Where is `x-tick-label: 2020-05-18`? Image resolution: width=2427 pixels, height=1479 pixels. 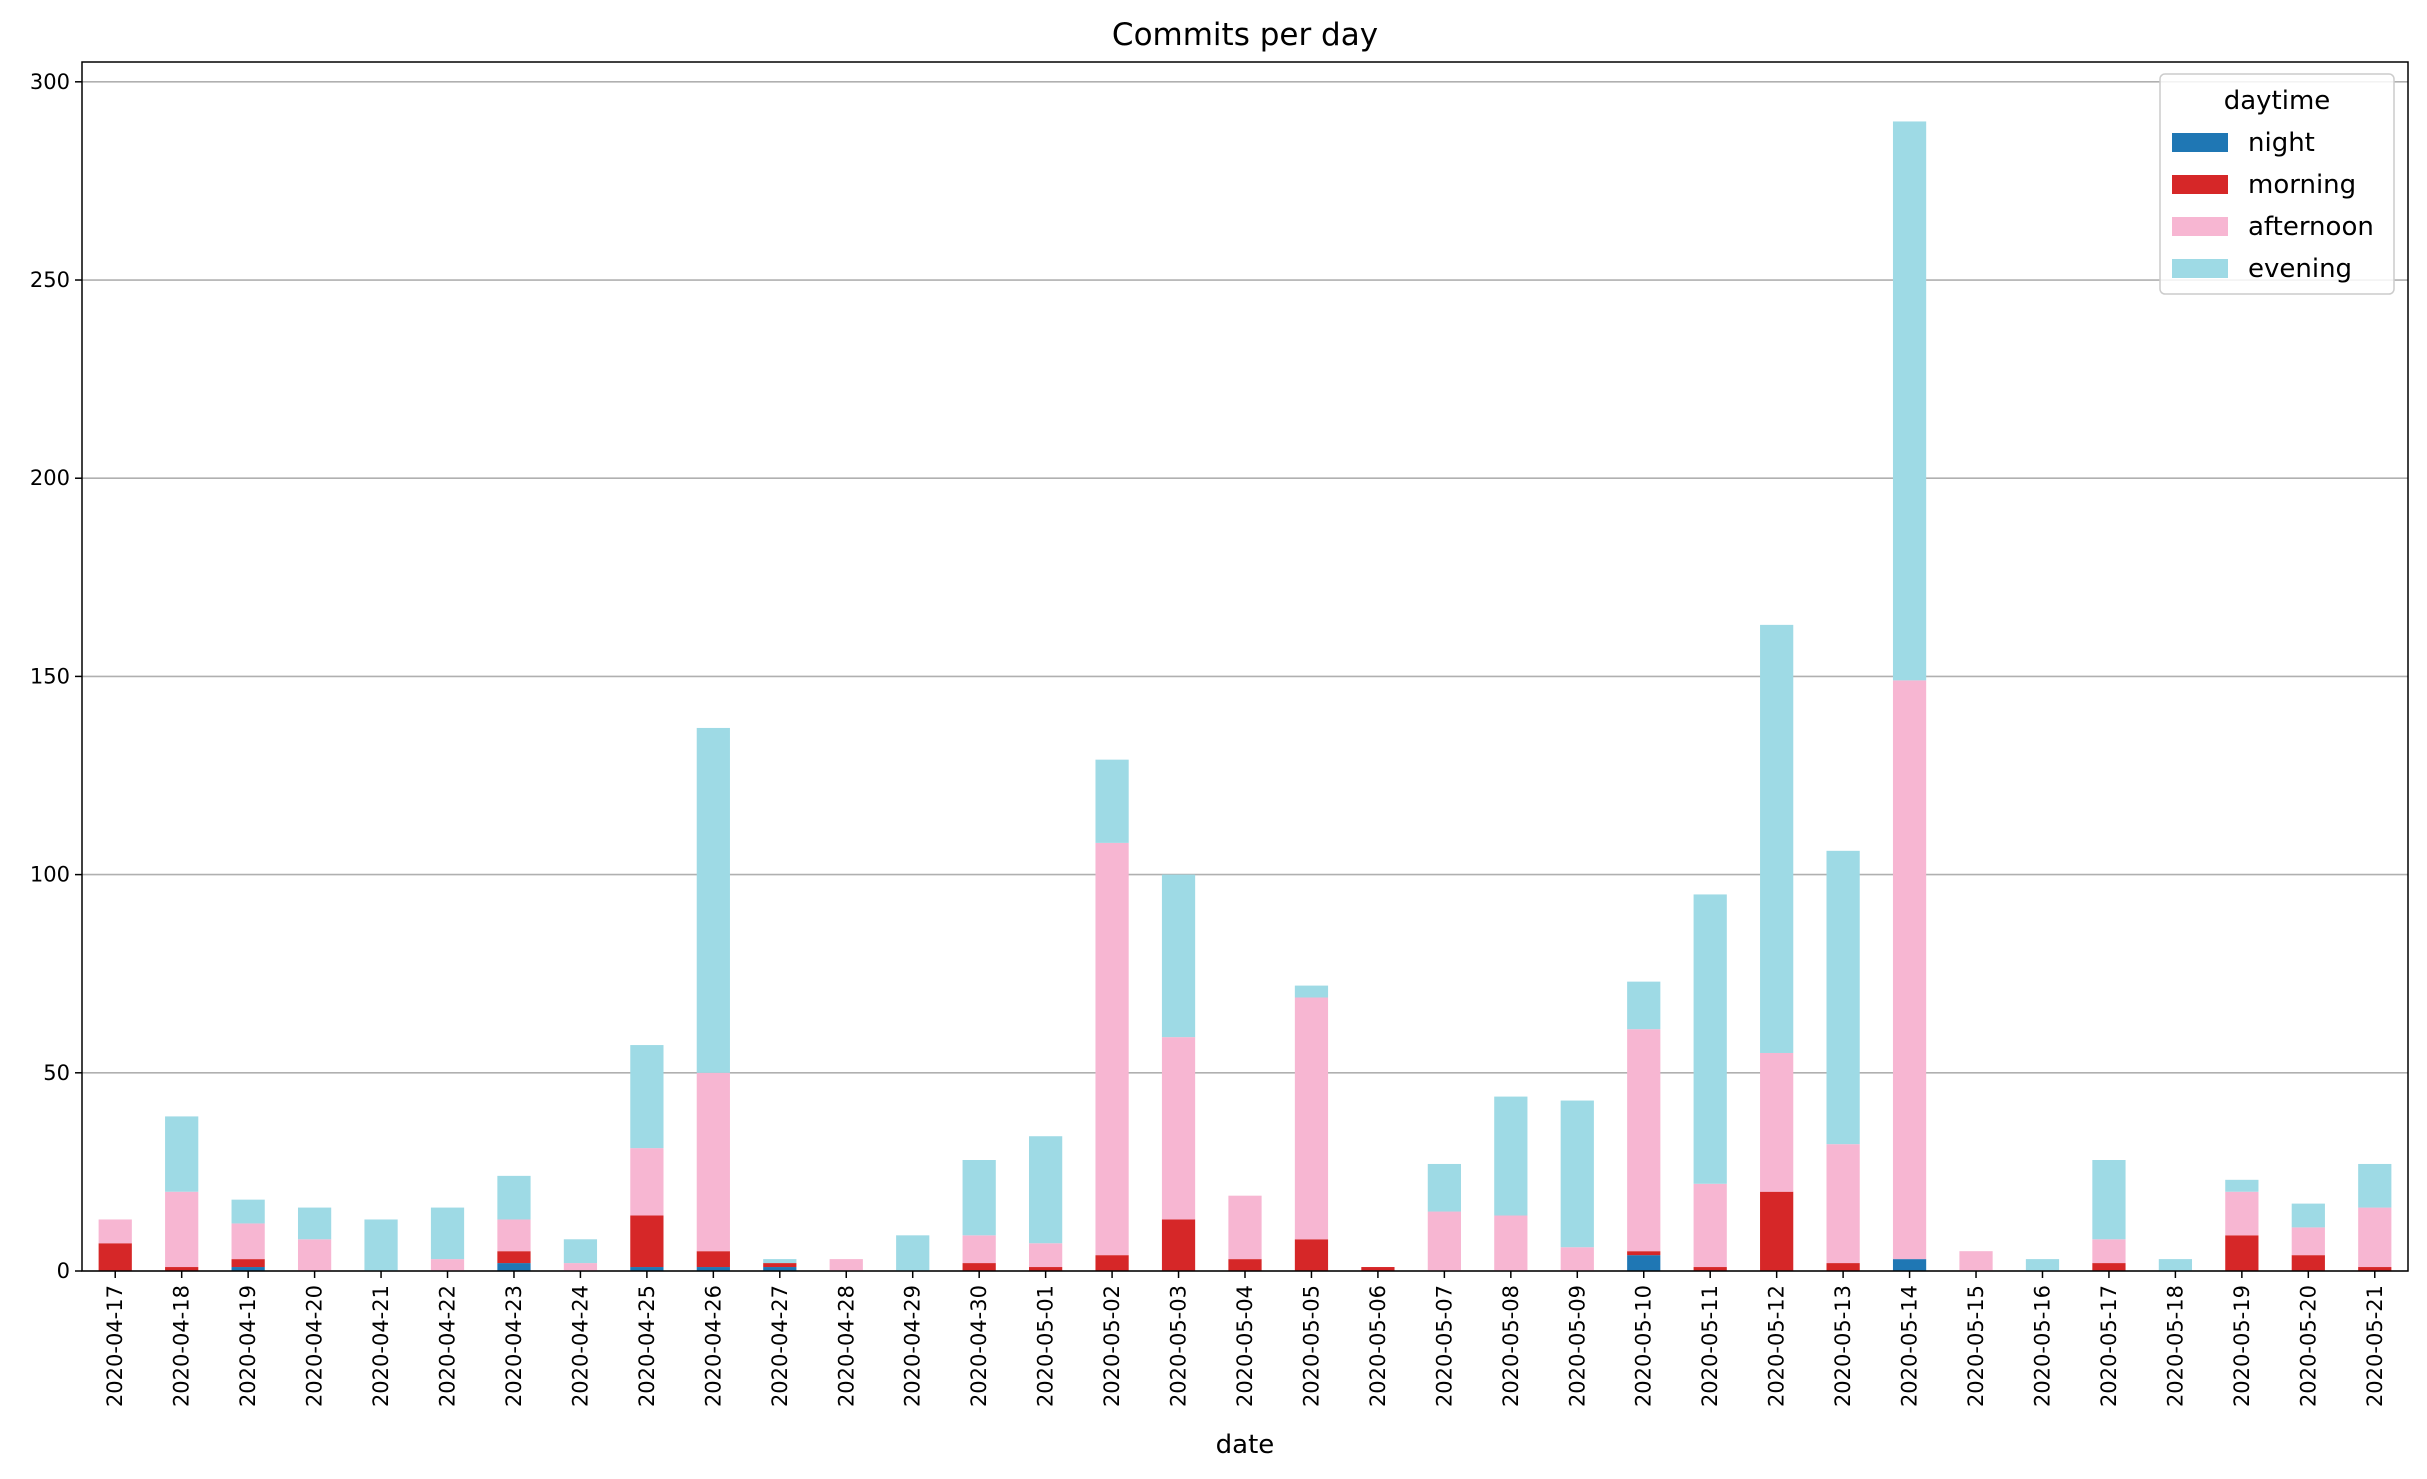
x-tick-label: 2020-05-18 is located at coordinates (2175, 1346).